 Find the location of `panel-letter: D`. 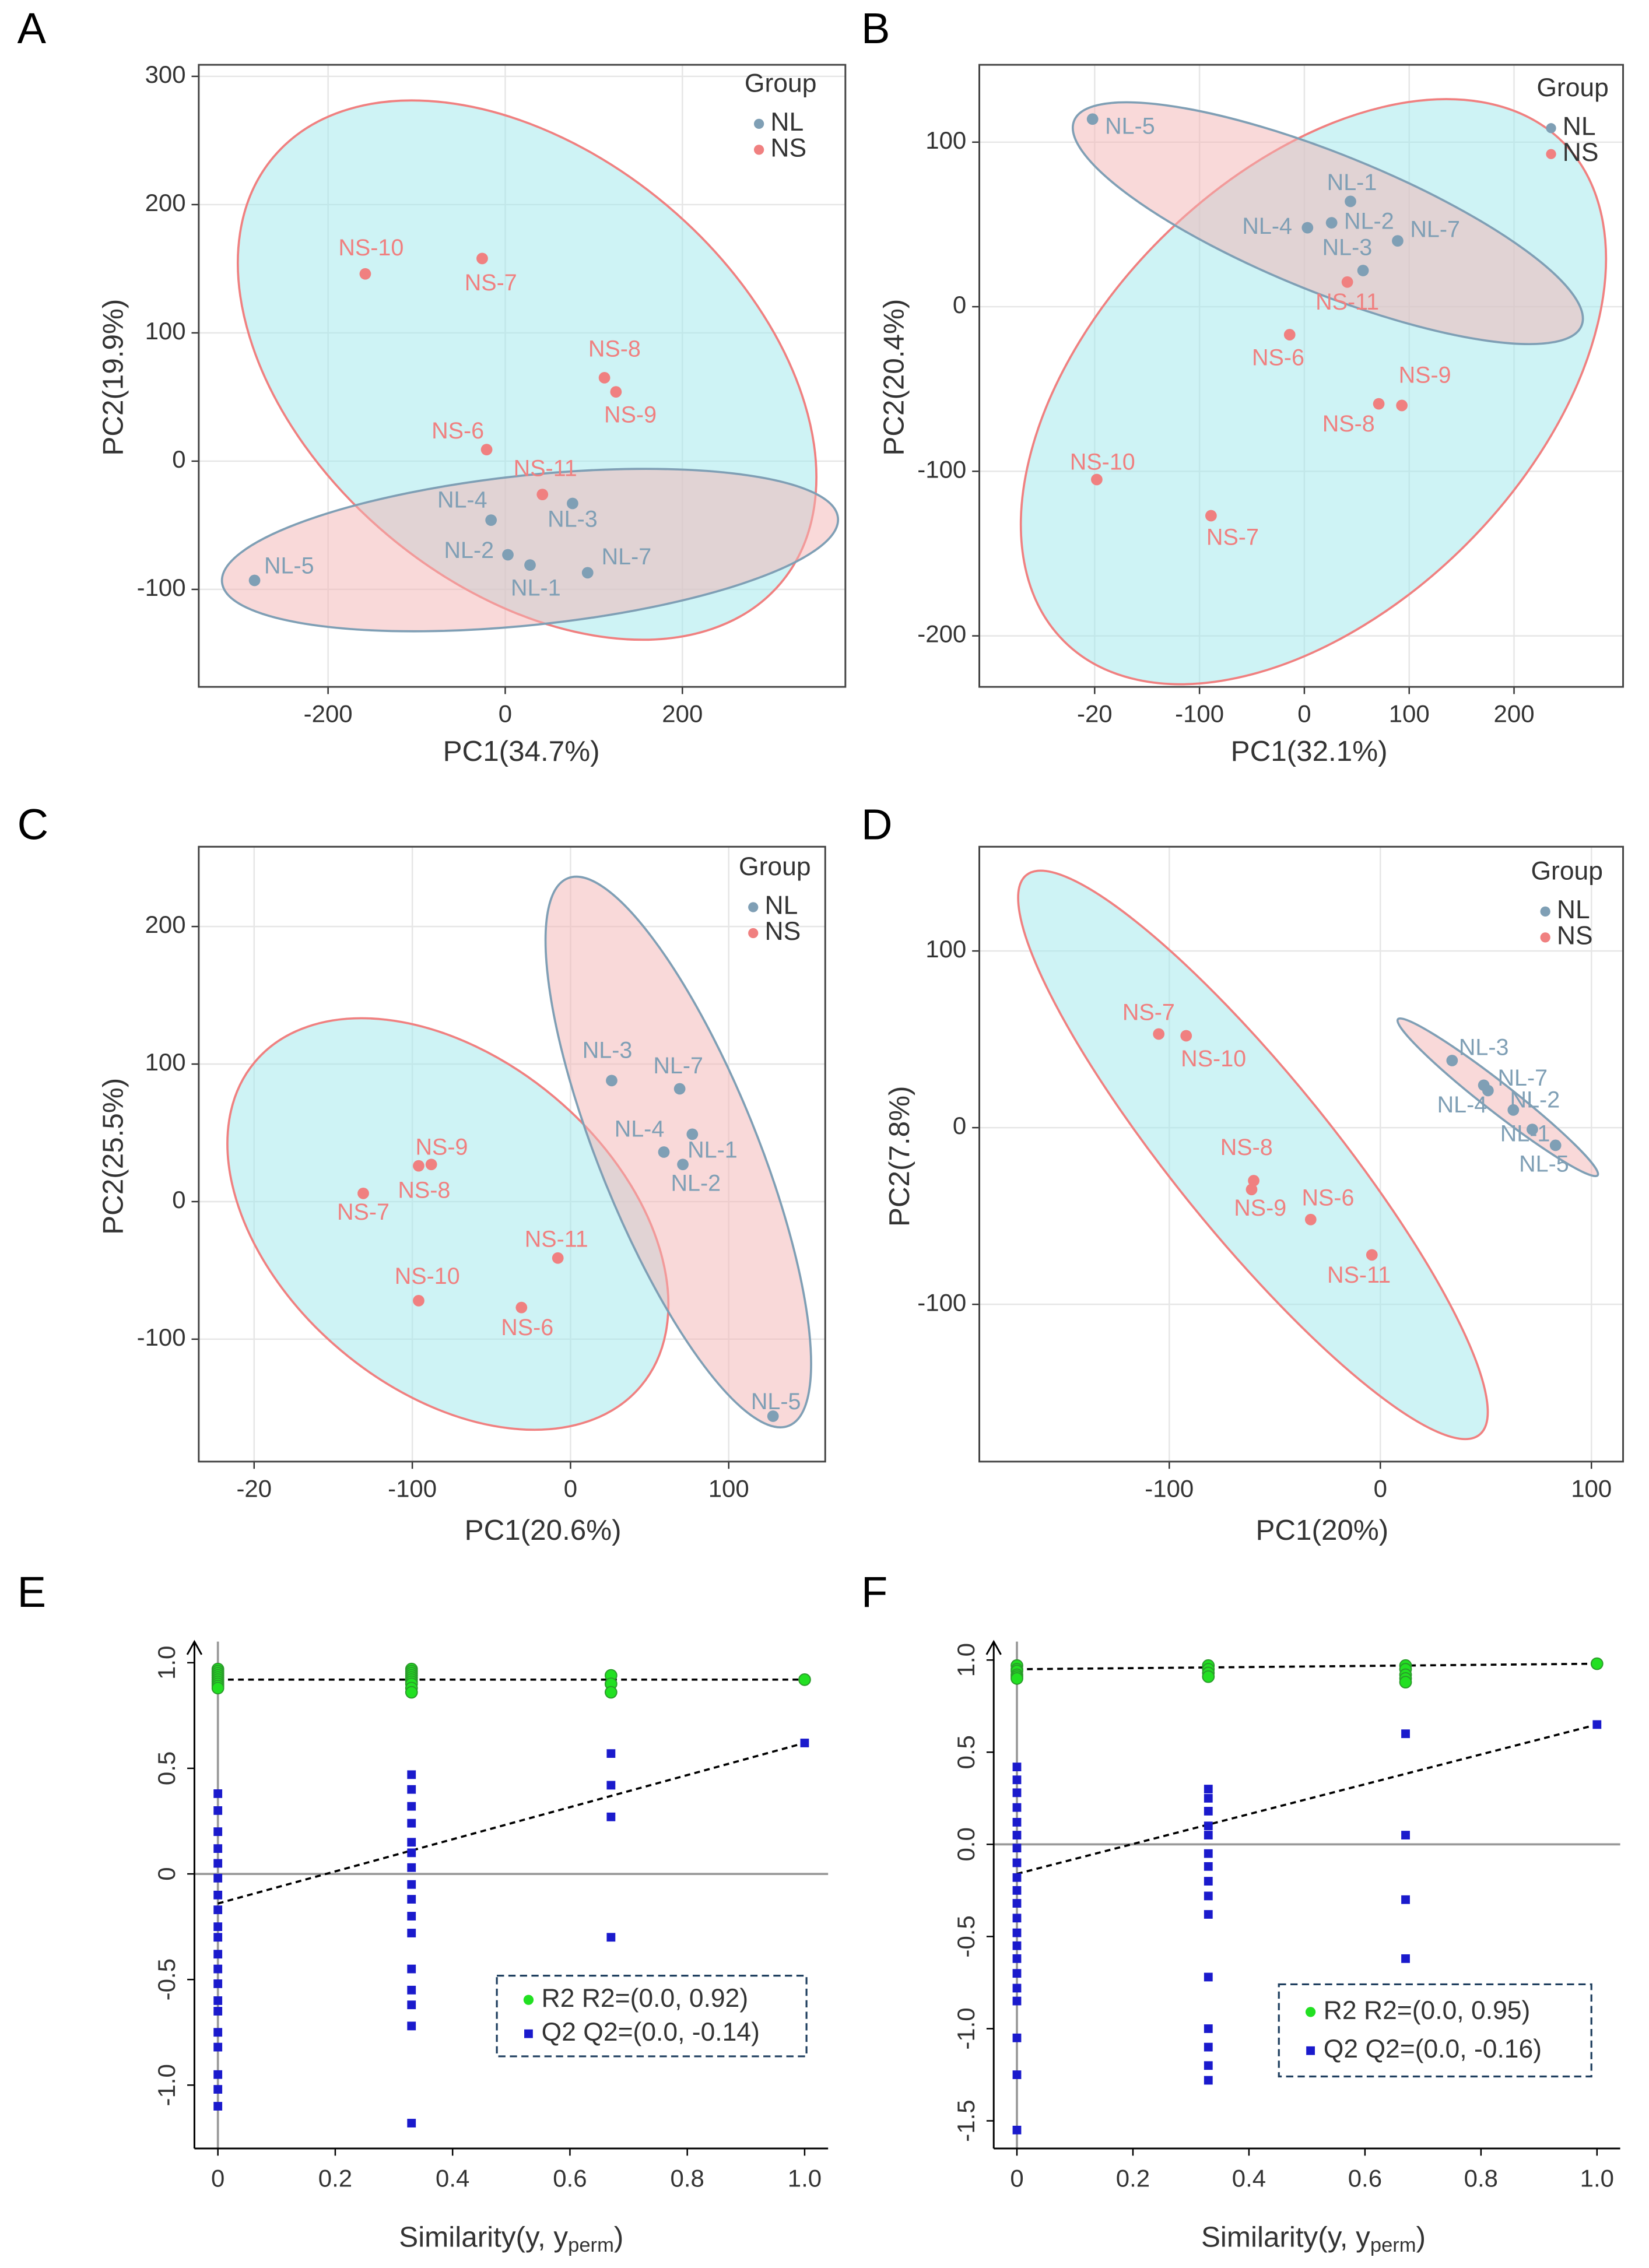

panel-letter: D is located at coordinates (877, 825).